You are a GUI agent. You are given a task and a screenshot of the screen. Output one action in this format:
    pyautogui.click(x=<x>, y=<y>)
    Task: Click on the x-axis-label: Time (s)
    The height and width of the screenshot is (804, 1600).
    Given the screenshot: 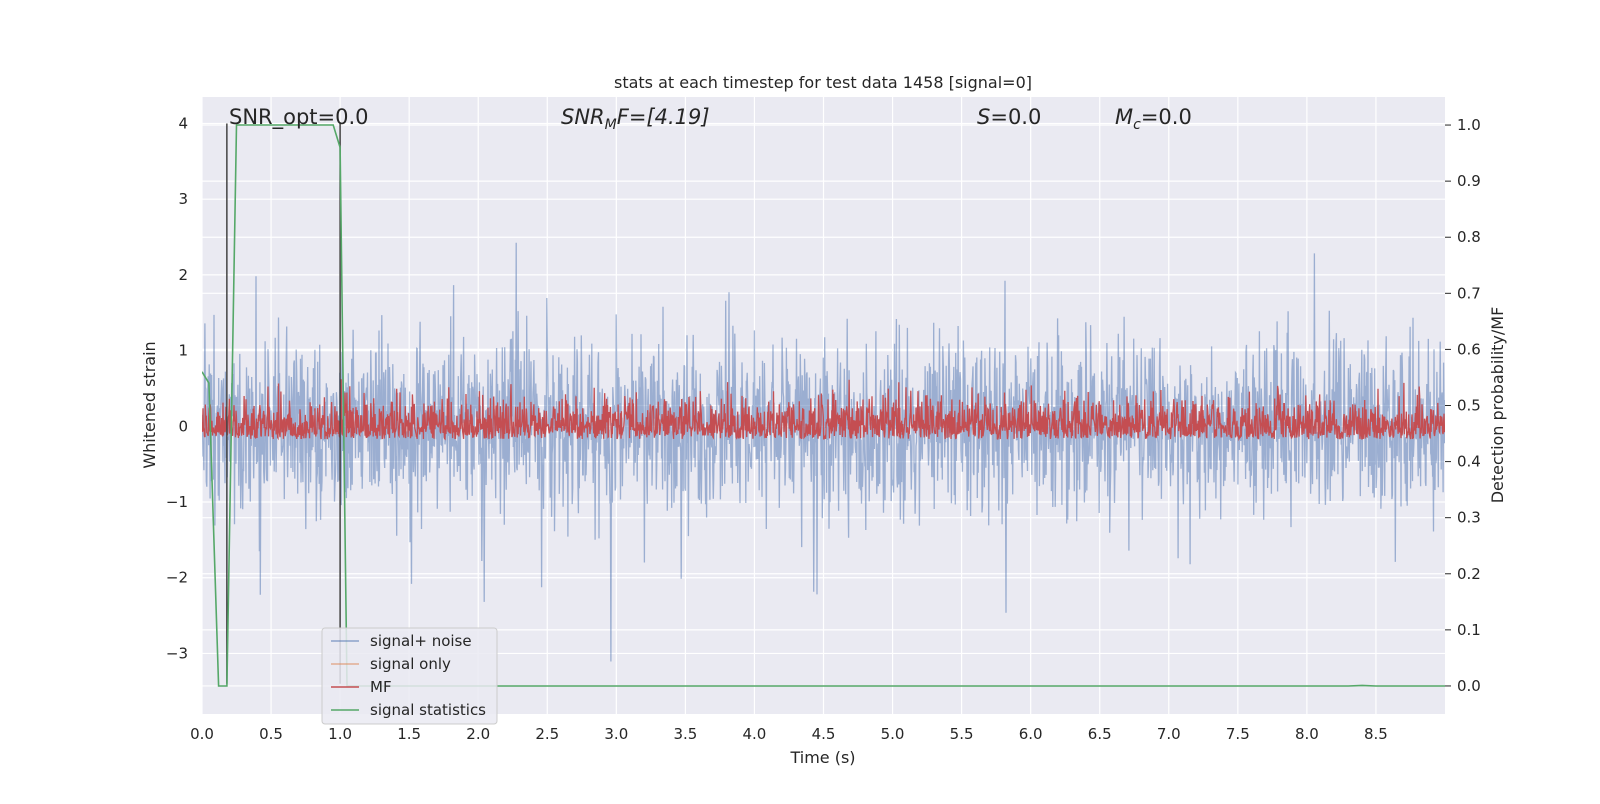 What is the action you would take?
    pyautogui.click(x=822, y=757)
    